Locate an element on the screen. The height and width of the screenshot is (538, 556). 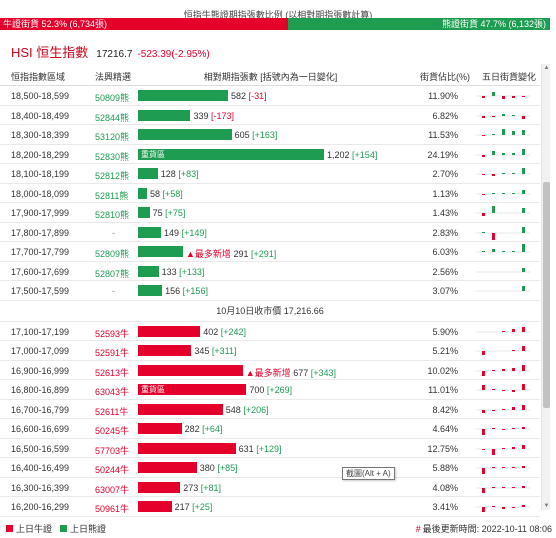
warrant-code: 52844熊 is located at coordinates (112, 117).